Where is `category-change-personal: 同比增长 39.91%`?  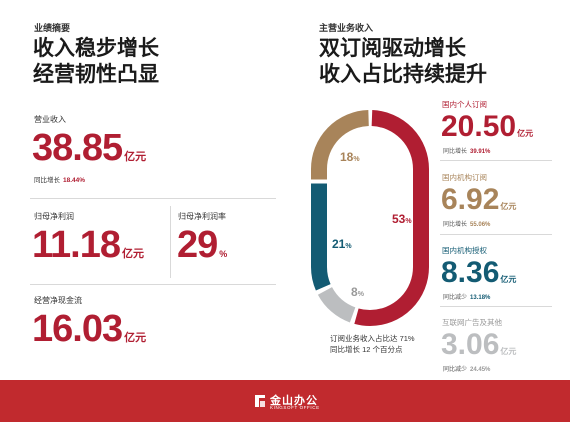
category-change-personal: 同比增长 39.91% is located at coordinates (467, 152).